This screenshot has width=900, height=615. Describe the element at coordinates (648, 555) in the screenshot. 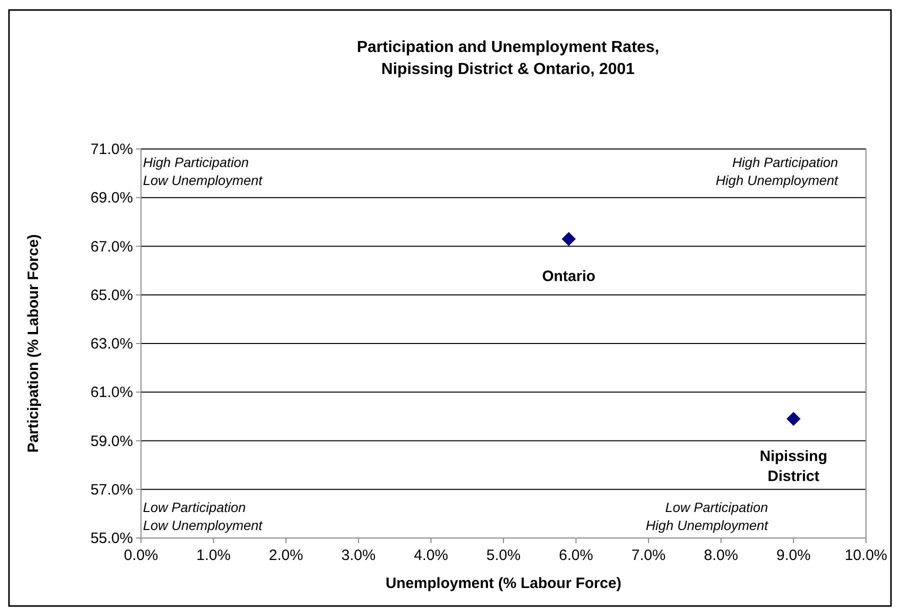

I see `x-tick-label: 7.0%` at that location.